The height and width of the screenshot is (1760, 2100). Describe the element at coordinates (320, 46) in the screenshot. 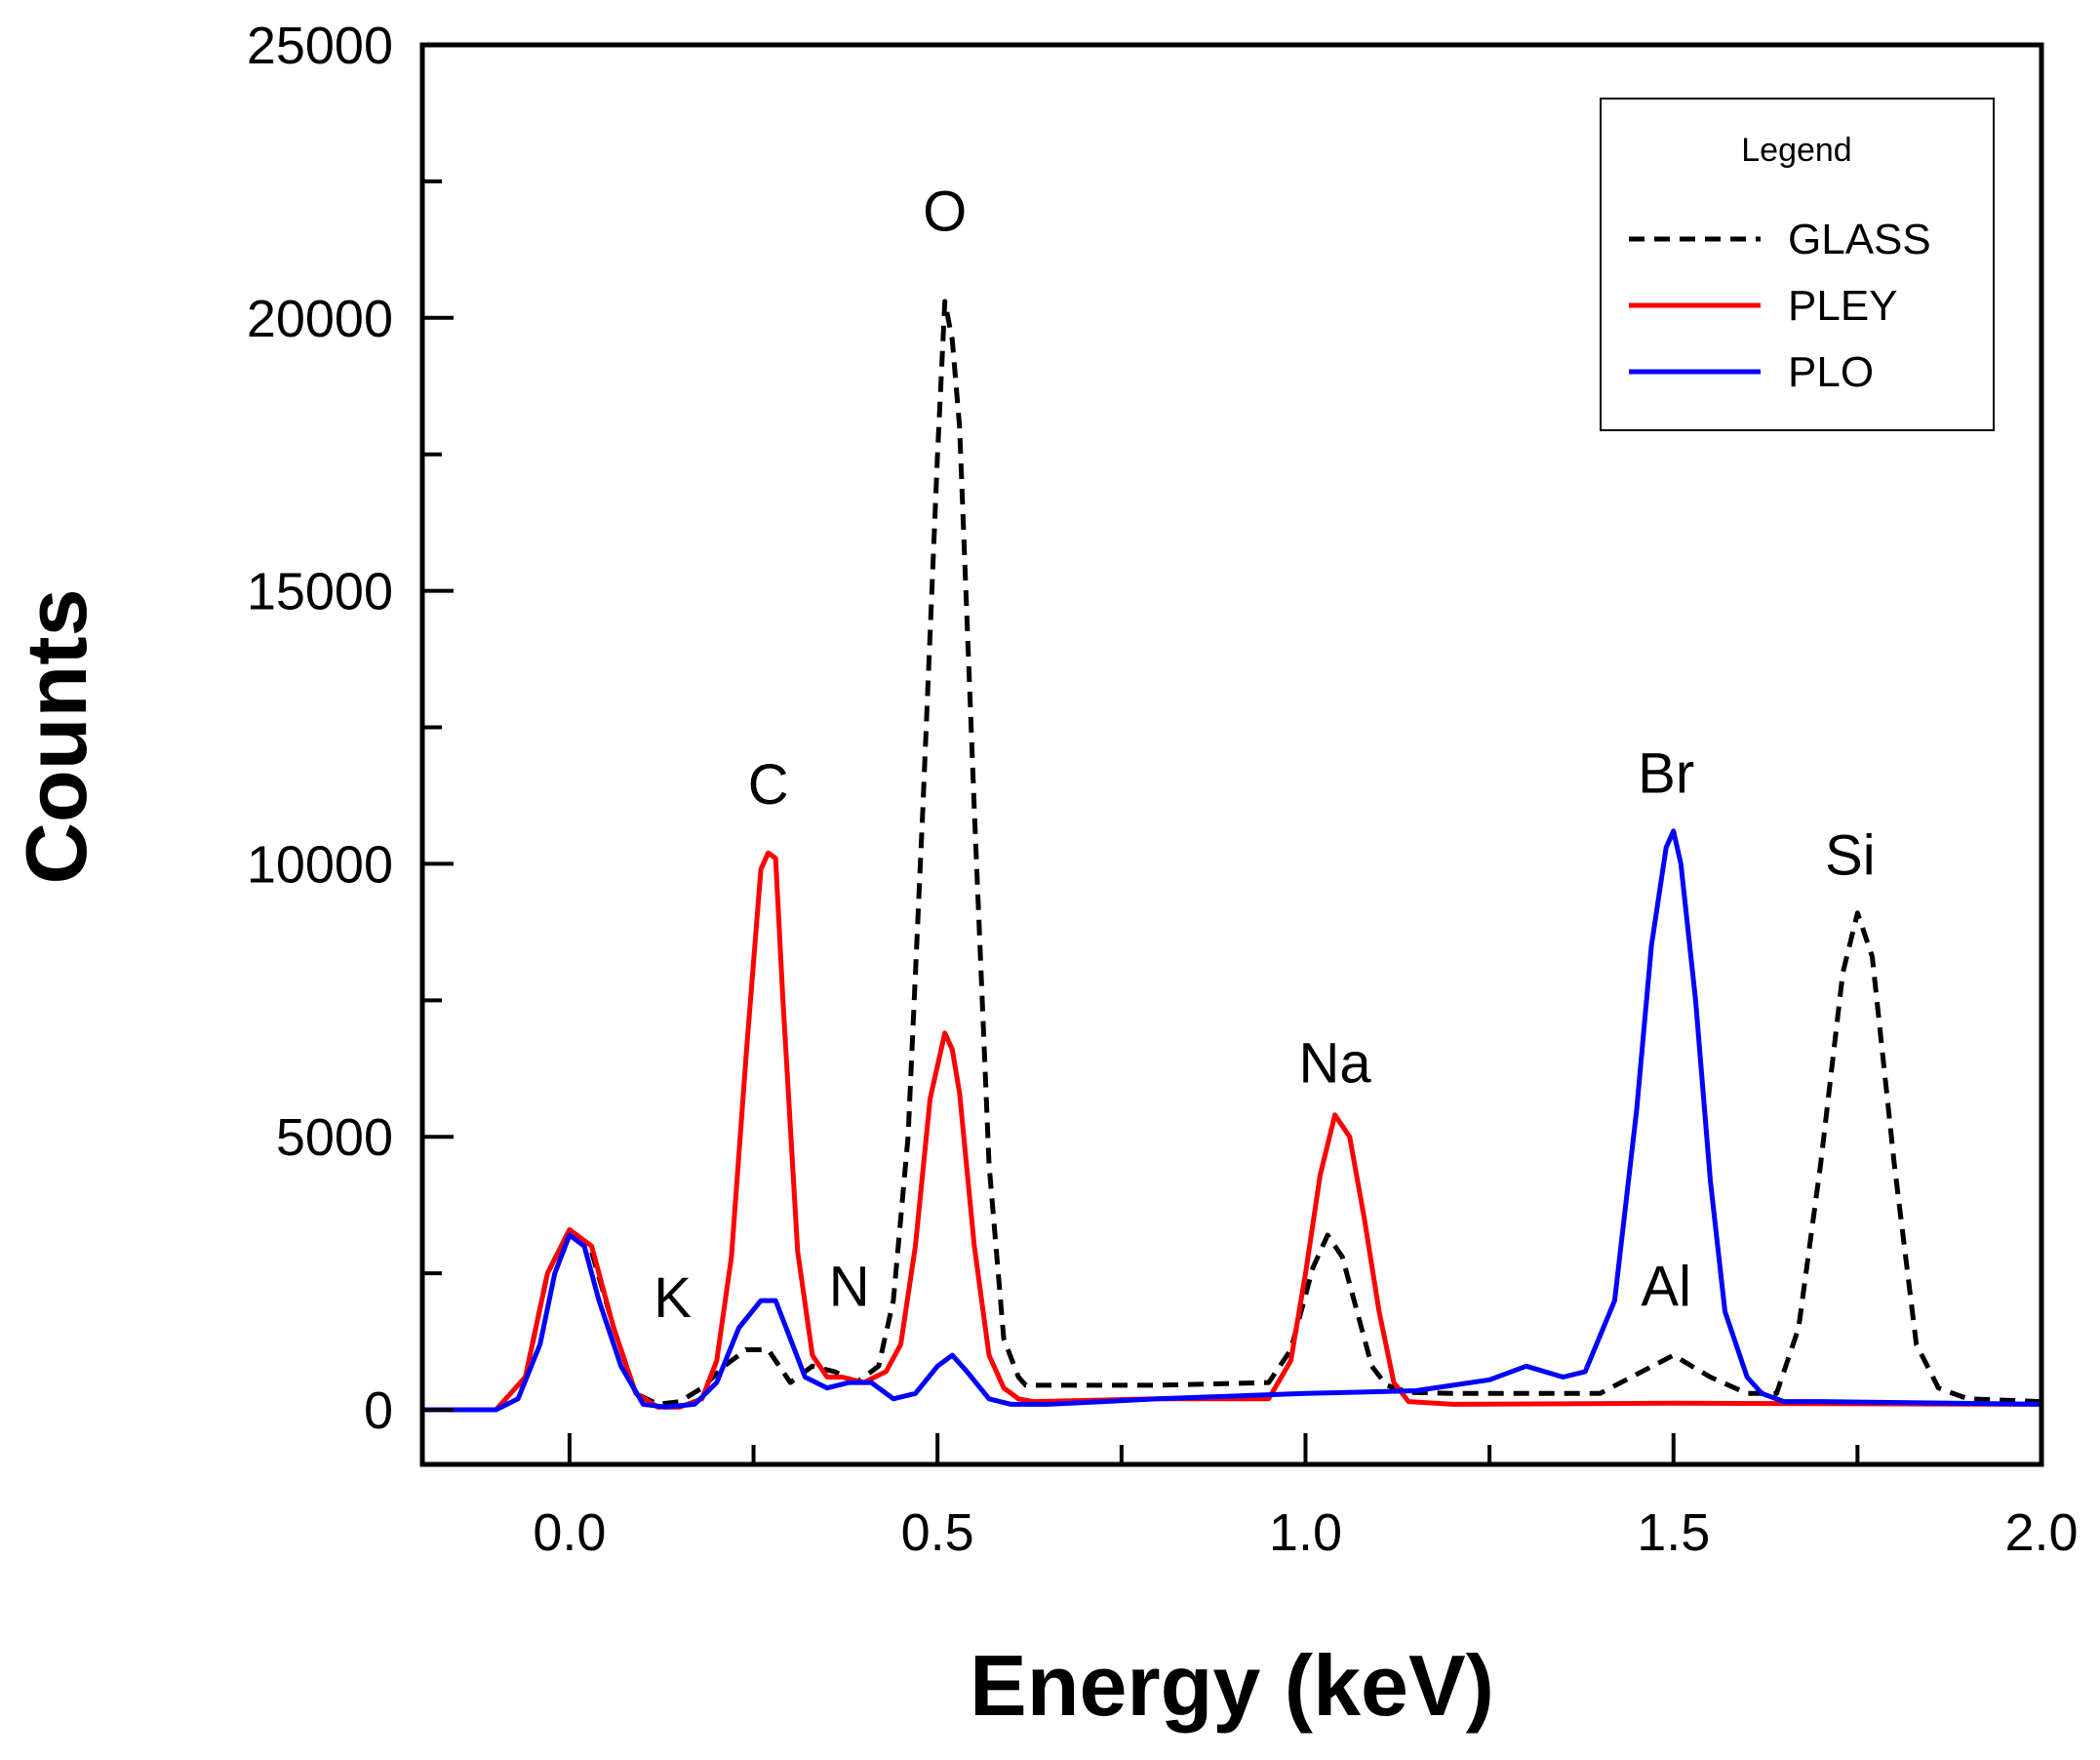

I see `y-tick-label: 25000` at that location.